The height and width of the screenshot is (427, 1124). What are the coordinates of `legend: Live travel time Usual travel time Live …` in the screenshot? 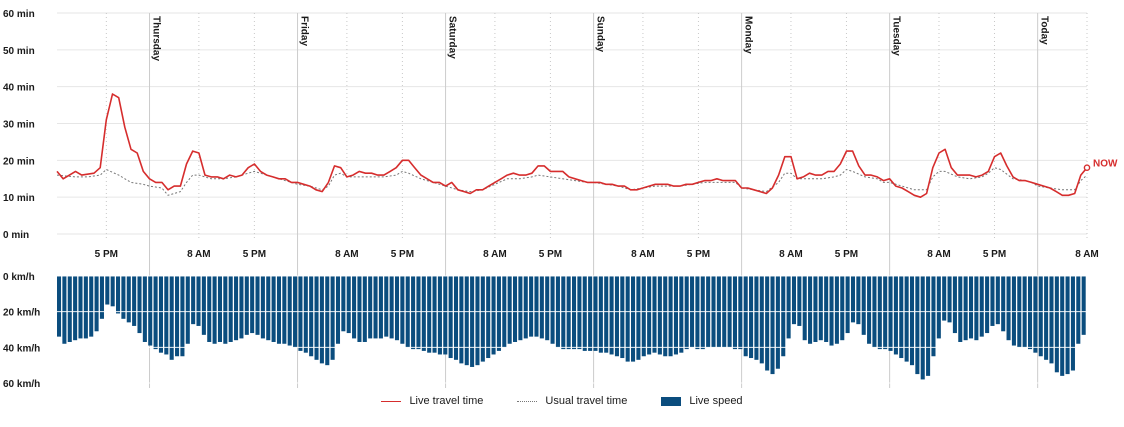 It's located at (562, 401).